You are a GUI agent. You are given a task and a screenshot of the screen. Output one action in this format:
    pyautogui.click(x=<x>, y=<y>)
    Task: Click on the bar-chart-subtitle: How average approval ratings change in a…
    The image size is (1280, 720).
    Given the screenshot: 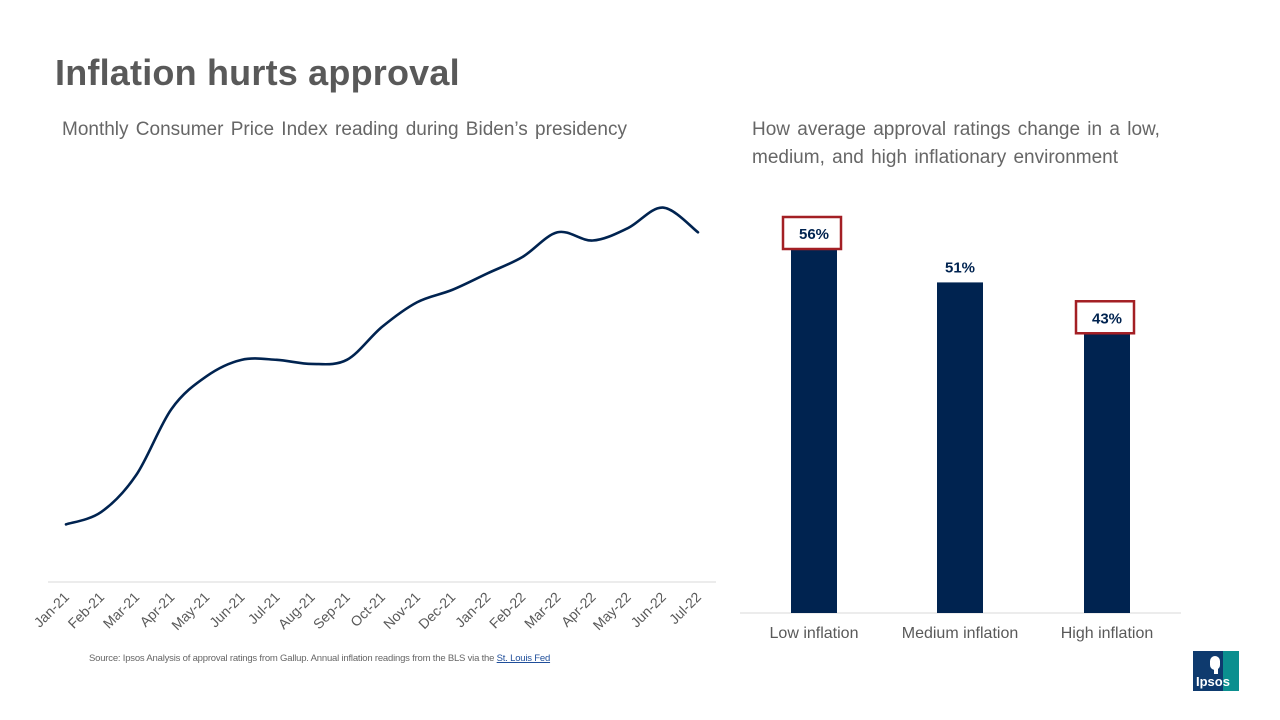 What is the action you would take?
    pyautogui.click(x=956, y=143)
    